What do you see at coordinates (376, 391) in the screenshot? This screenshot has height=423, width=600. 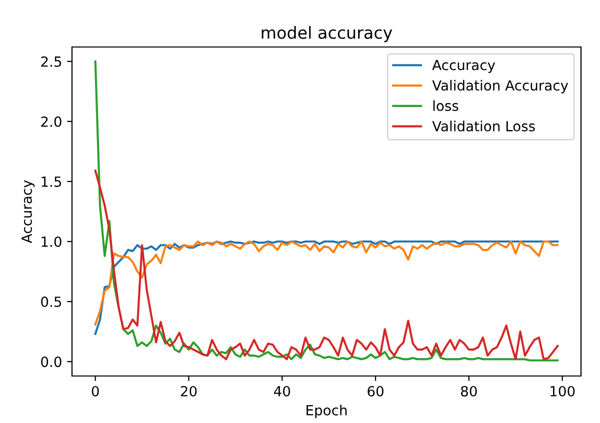 I see `x-tick-label: 60` at bounding box center [376, 391].